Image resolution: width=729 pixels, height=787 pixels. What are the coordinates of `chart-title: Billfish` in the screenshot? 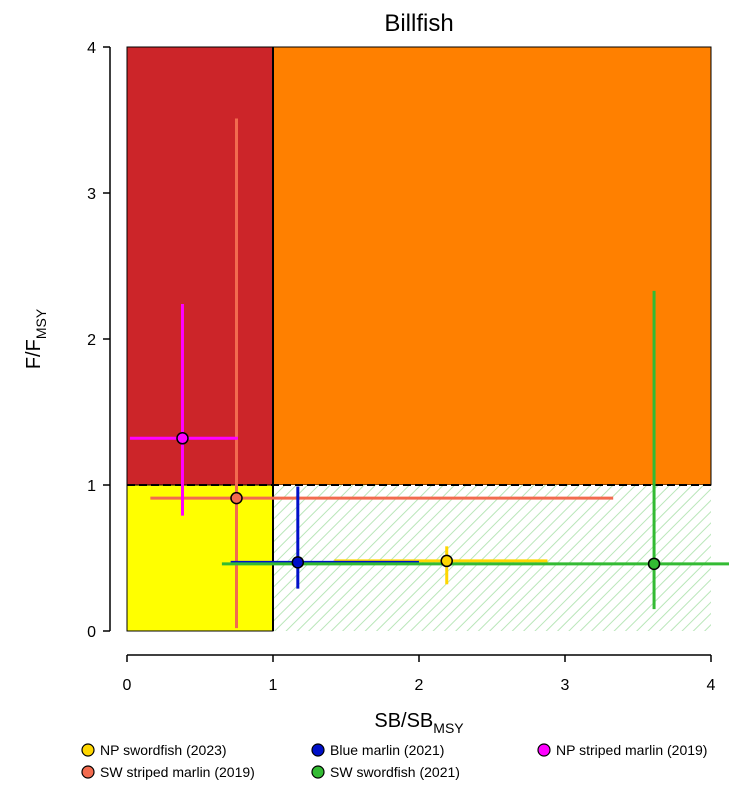 It's located at (418, 23).